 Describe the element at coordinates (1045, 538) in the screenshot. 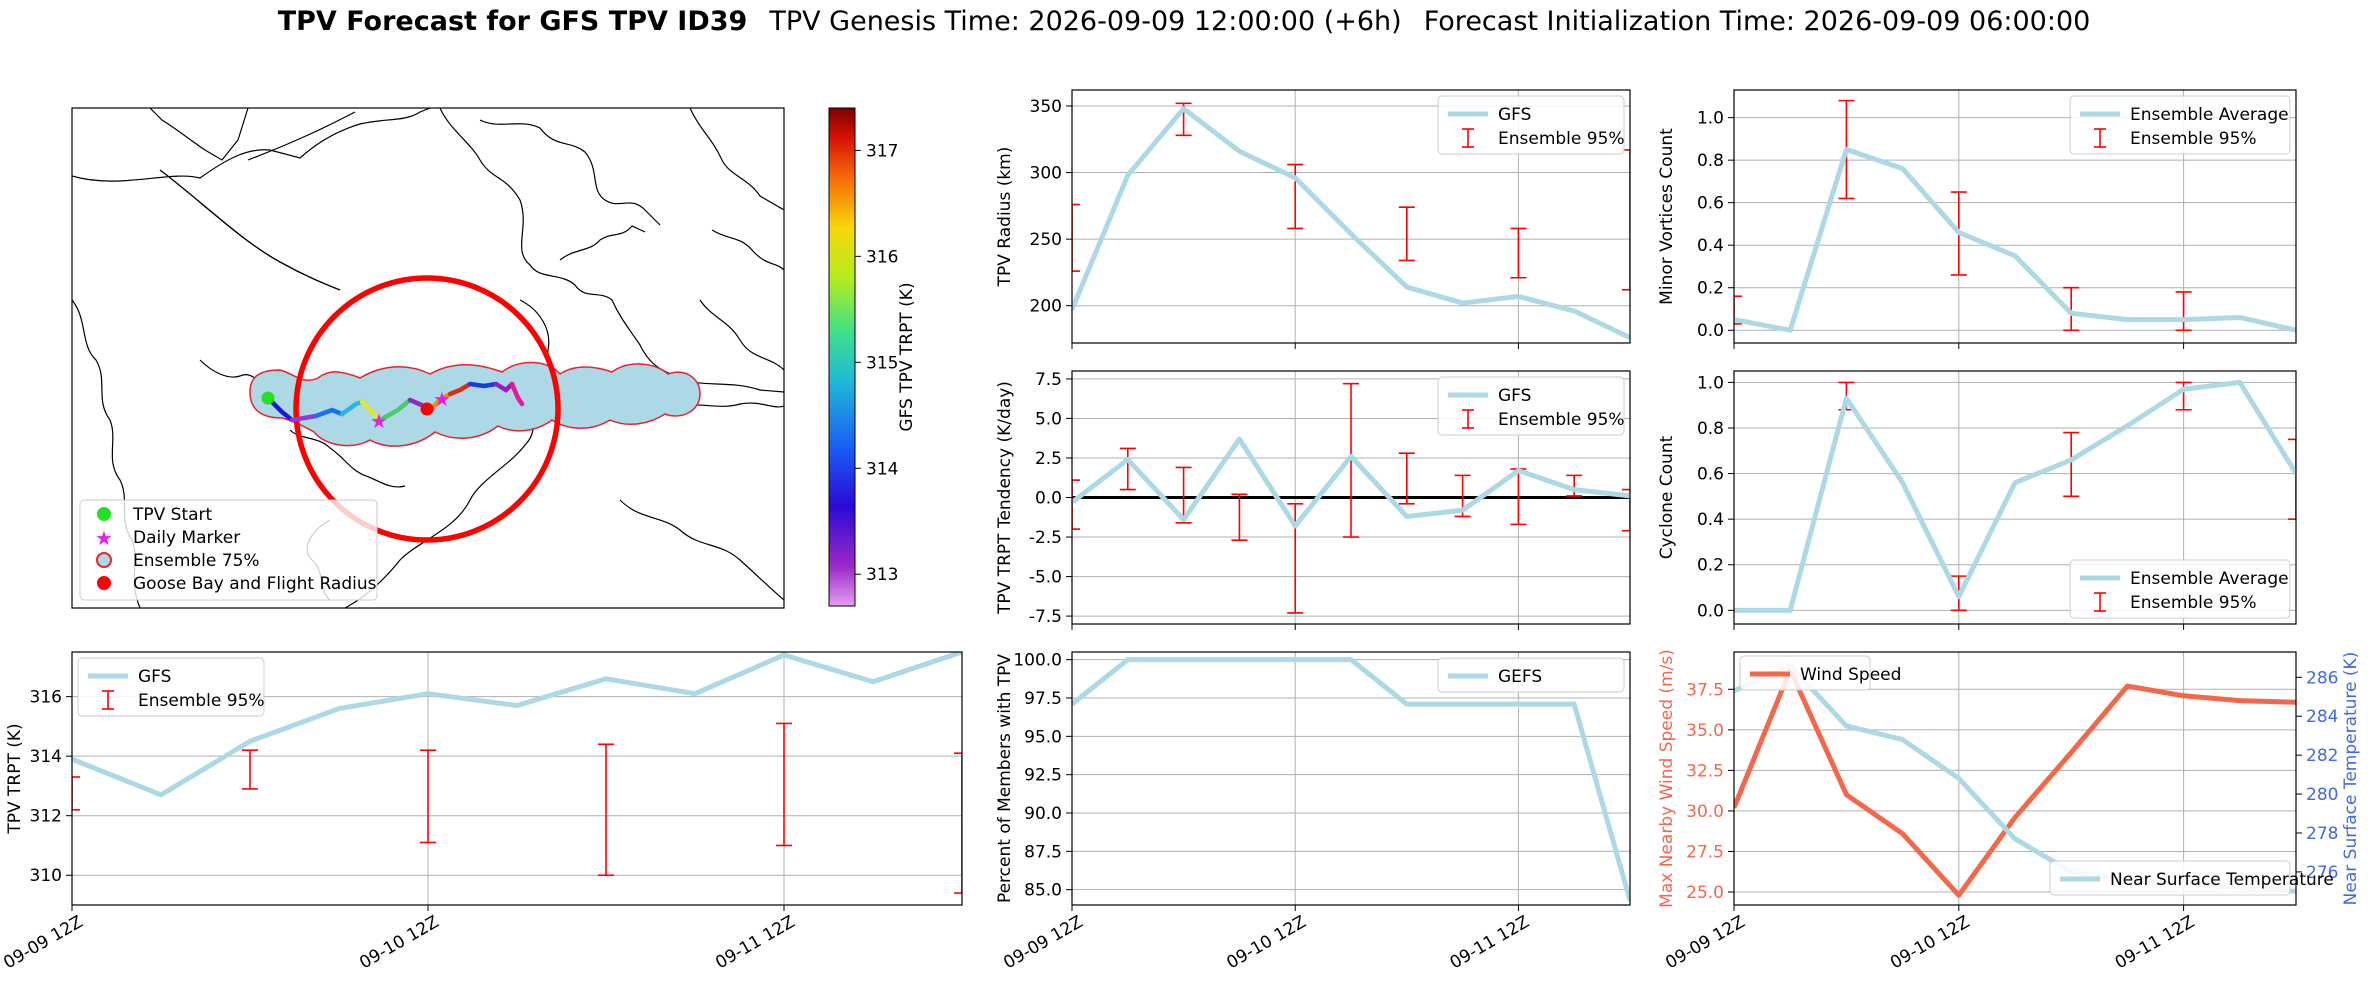

I see `y-tick-label: -2.5` at that location.